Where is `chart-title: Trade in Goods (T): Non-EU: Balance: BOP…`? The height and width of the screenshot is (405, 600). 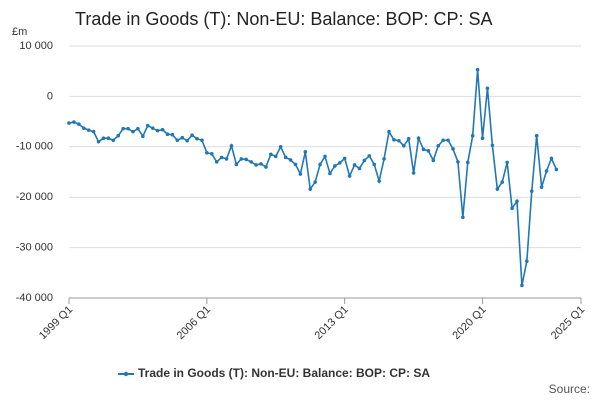
chart-title: Trade in Goods (T): Non-EU: Balance: BOP… is located at coordinates (284, 19).